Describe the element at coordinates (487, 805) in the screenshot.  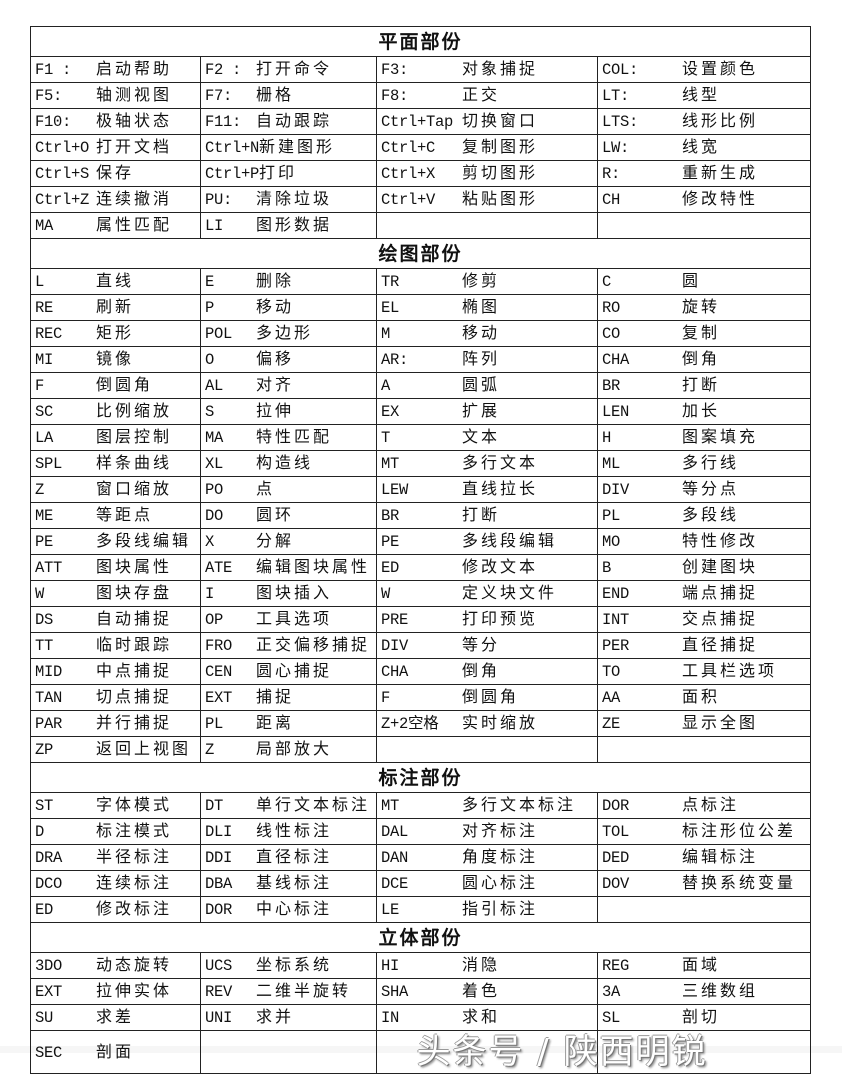
I see `shortcut-cell: MT 多行文本标注` at that location.